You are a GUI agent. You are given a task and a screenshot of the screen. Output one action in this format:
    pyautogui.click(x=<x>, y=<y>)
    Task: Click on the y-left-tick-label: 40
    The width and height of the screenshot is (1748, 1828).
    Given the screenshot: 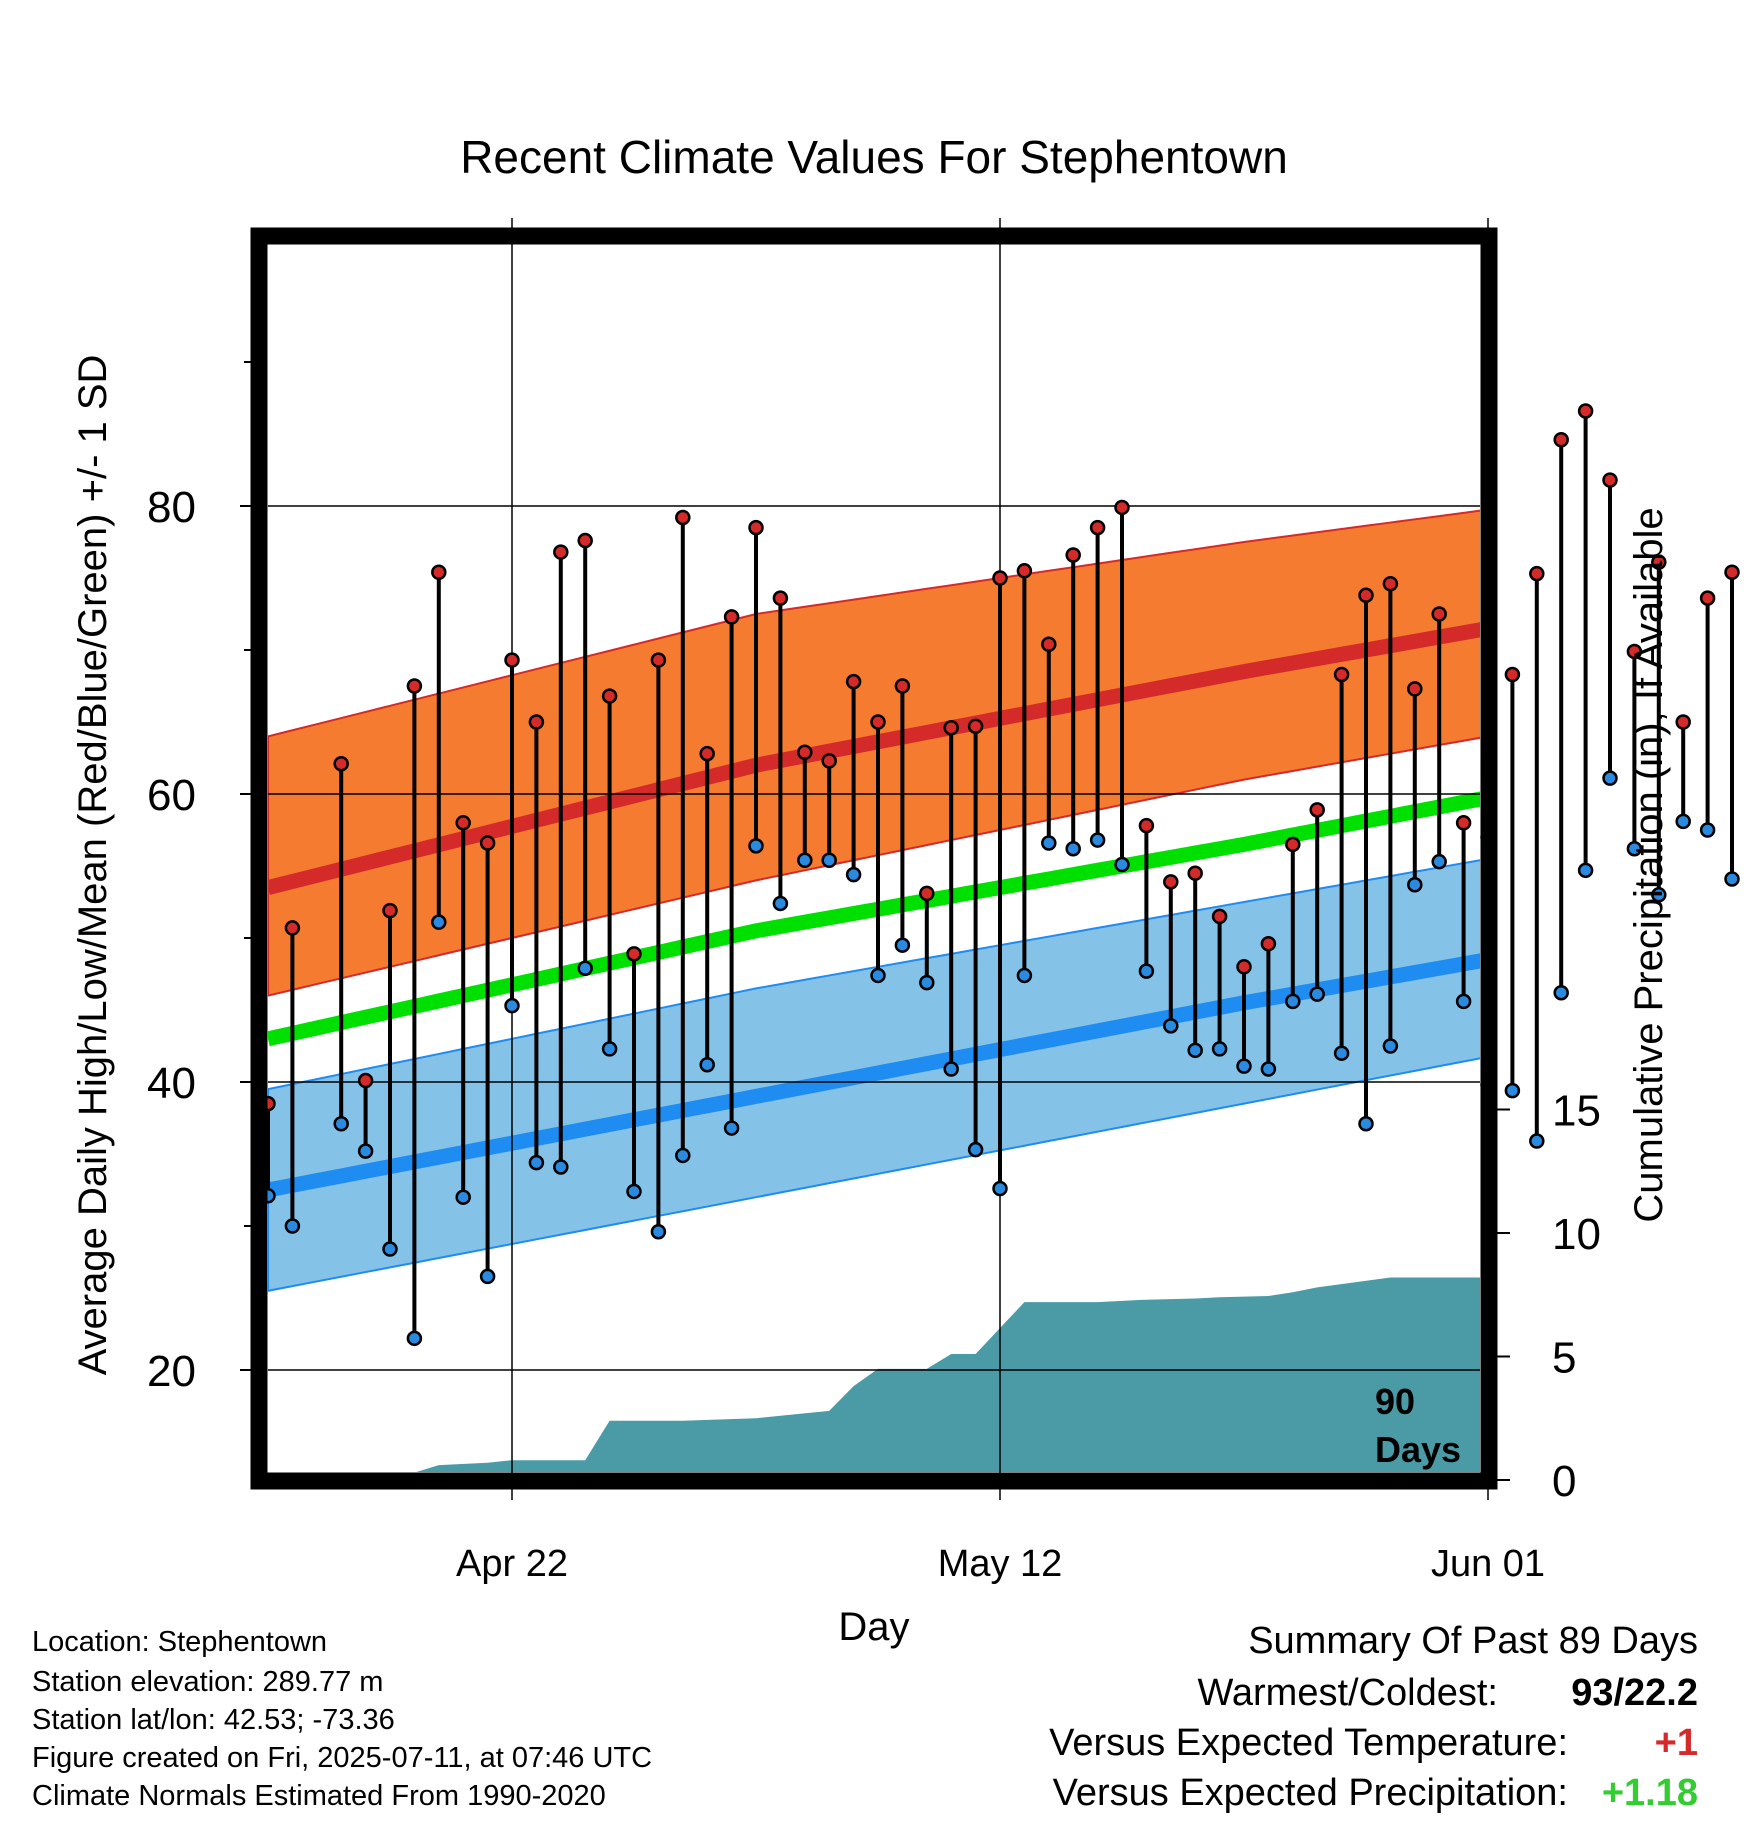 What is the action you would take?
    pyautogui.click(x=171, y=1083)
    